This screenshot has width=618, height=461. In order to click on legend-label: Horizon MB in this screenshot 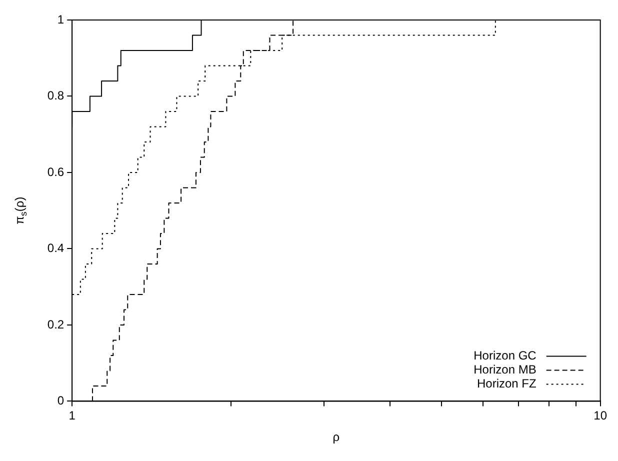, I will do `click(505, 369)`.